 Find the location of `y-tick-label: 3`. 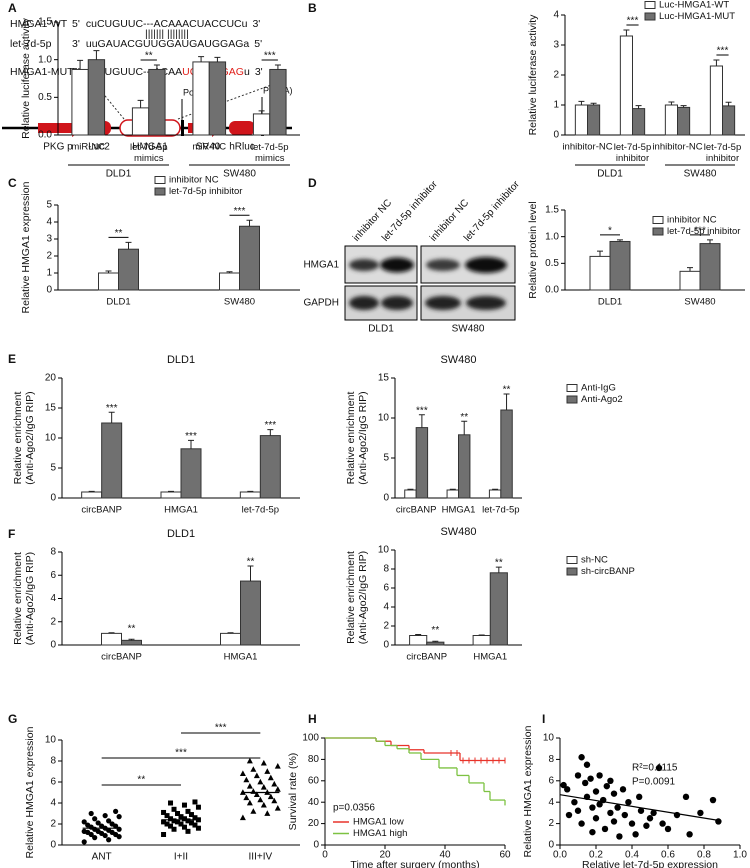

y-tick-label: 3 is located at coordinates (49, 239).